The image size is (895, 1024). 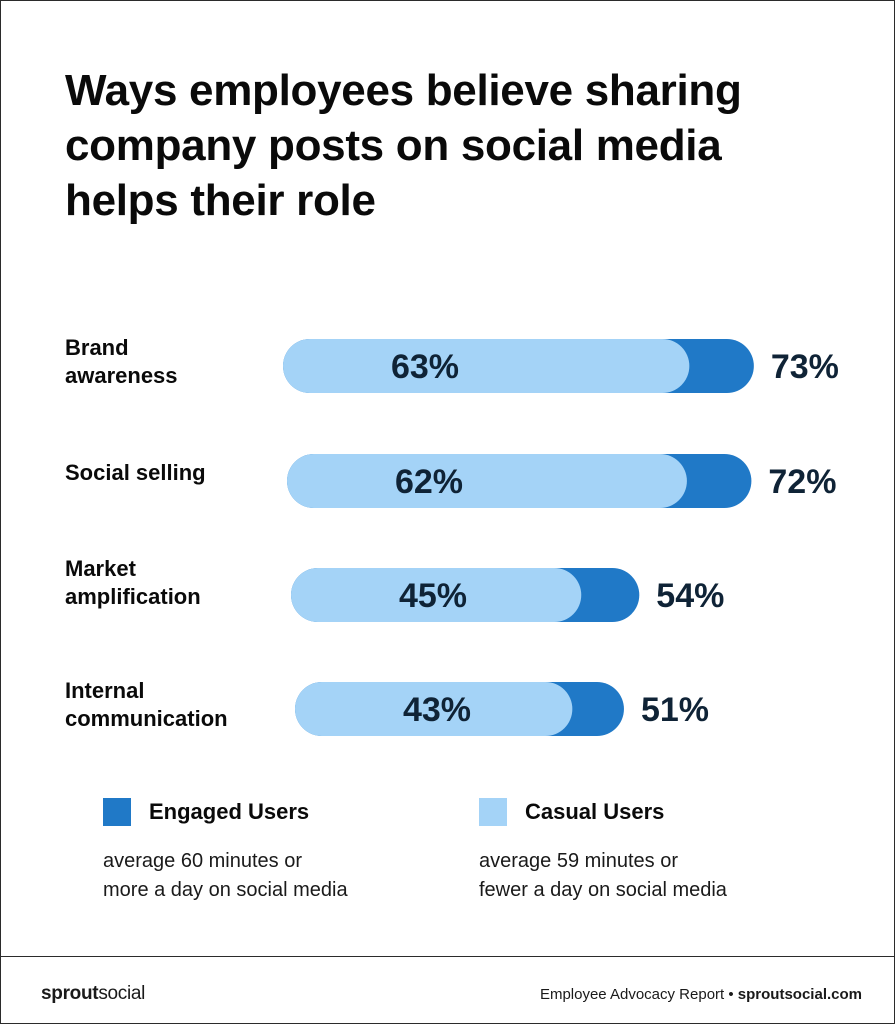 What do you see at coordinates (433, 596) in the screenshot?
I see `value-label-casual-market-amplification: 45%` at bounding box center [433, 596].